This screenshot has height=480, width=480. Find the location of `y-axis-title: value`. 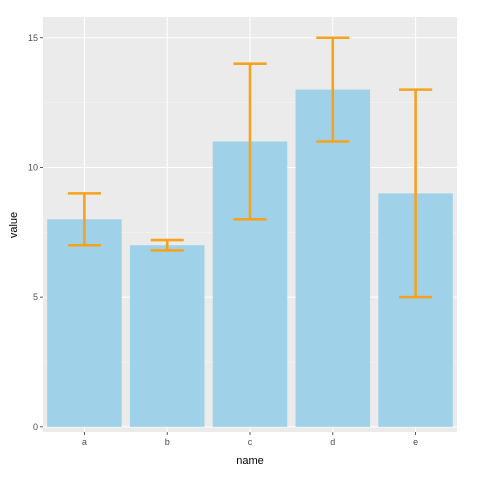

y-axis-title: value is located at coordinates (14, 225).